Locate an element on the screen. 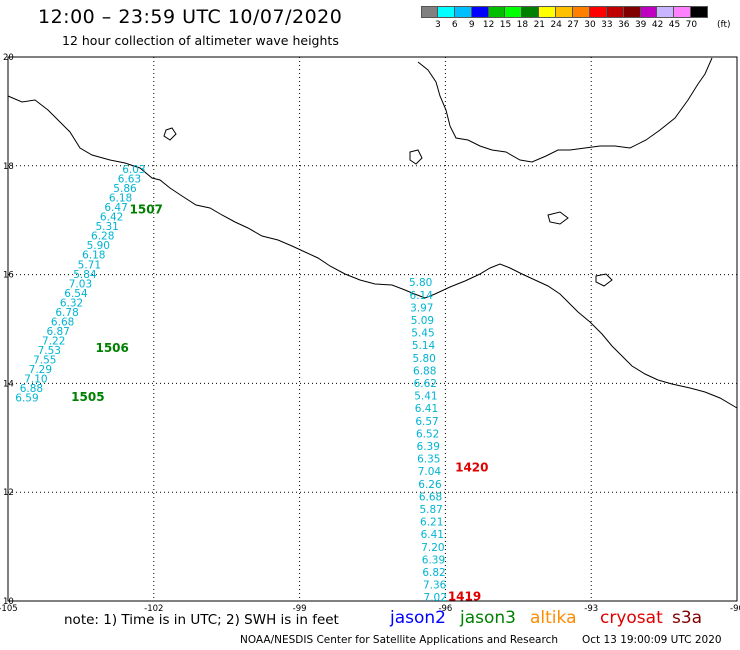 This screenshot has height=650, width=740. legend-label: 27 is located at coordinates (573, 25).